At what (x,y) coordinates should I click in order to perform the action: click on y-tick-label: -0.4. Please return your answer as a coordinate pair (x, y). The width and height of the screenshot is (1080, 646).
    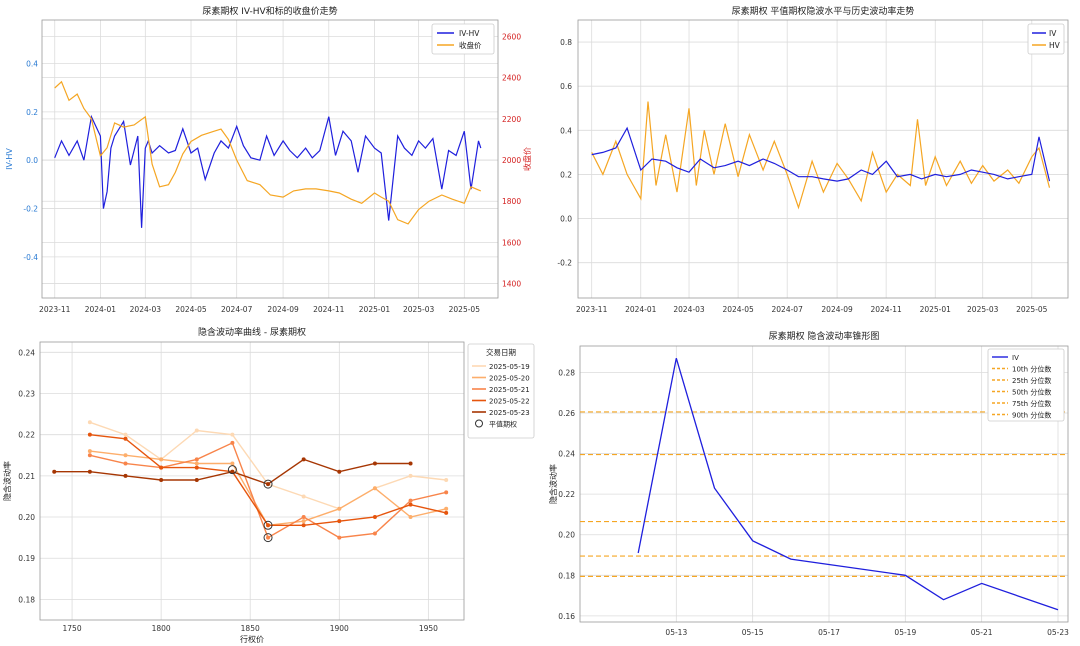
    Looking at the image, I should click on (30, 257).